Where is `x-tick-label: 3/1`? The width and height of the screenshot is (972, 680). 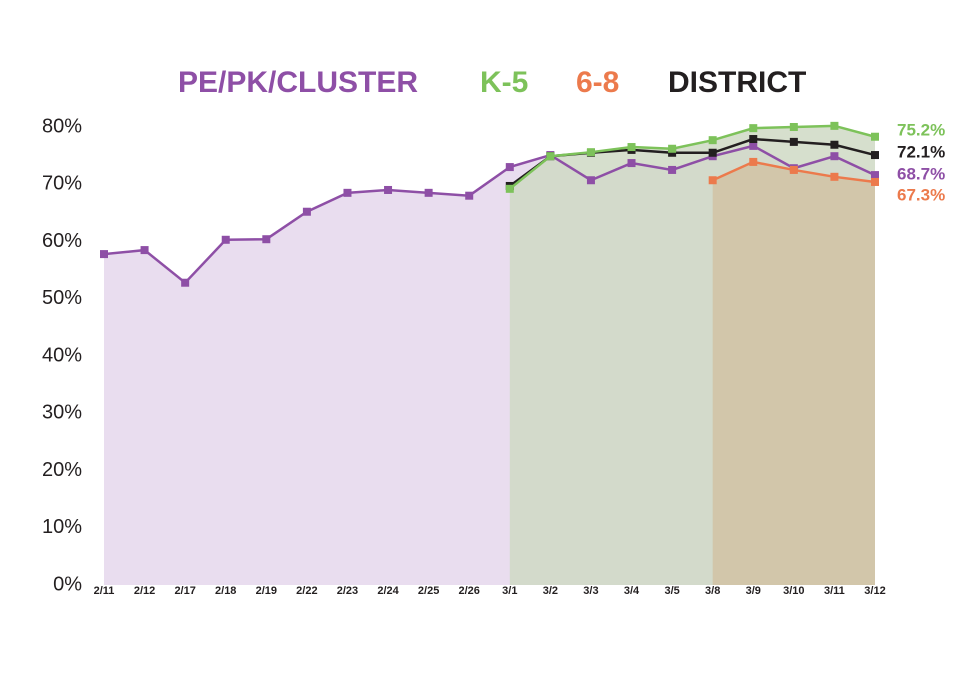
x-tick-label: 3/1 is located at coordinates (509, 591).